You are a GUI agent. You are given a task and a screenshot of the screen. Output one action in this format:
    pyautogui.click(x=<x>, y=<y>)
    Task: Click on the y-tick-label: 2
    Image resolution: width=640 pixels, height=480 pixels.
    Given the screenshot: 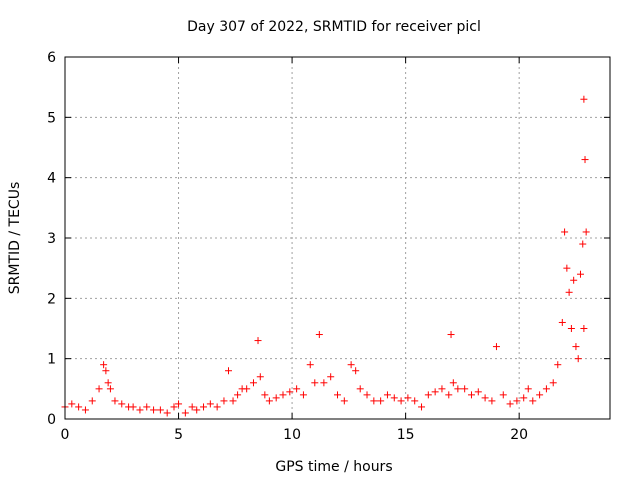 What is the action you would take?
    pyautogui.click(x=51, y=299)
    